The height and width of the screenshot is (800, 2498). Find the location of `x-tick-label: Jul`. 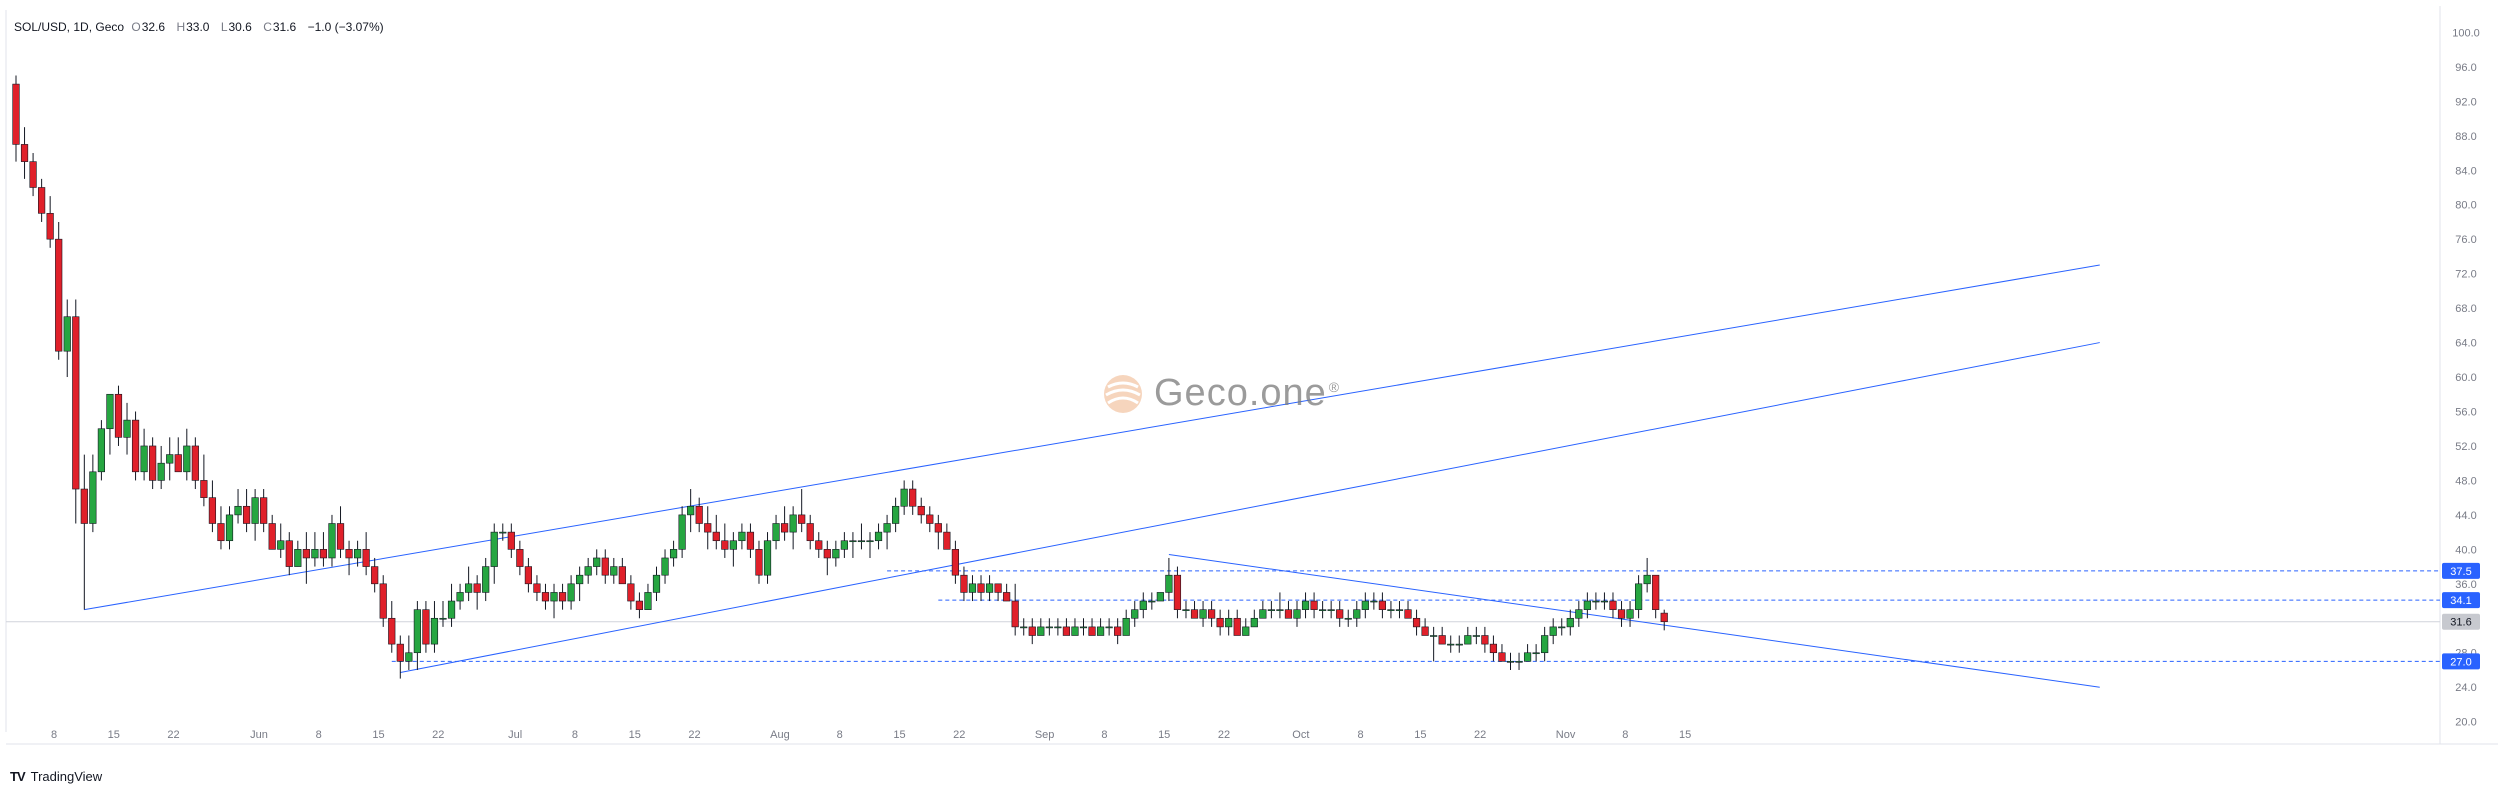

x-tick-label: Jul is located at coordinates (515, 735).